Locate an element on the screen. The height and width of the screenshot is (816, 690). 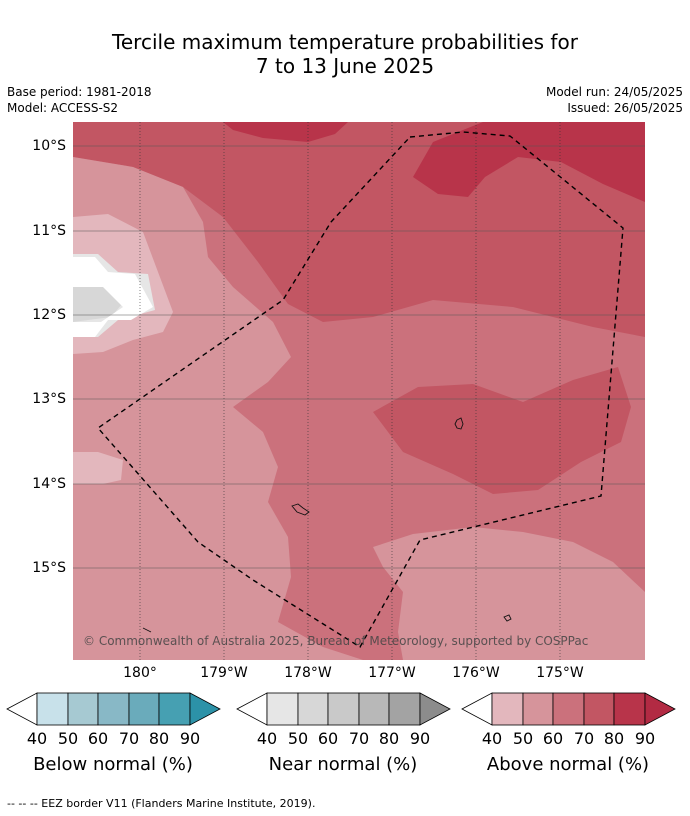
lat-label-10s: 10°S is located at coordinates (49, 146).